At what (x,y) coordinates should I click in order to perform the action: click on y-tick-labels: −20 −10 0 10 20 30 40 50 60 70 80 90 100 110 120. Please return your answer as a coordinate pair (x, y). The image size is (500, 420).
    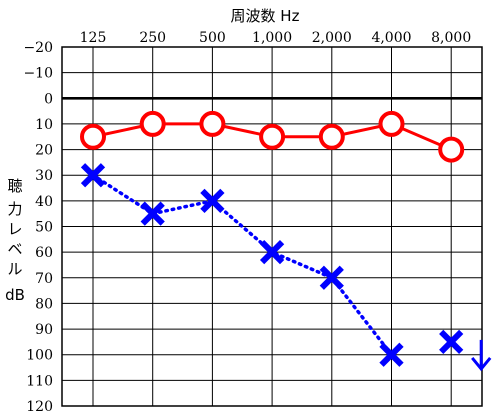
    Looking at the image, I should click on (38, 227).